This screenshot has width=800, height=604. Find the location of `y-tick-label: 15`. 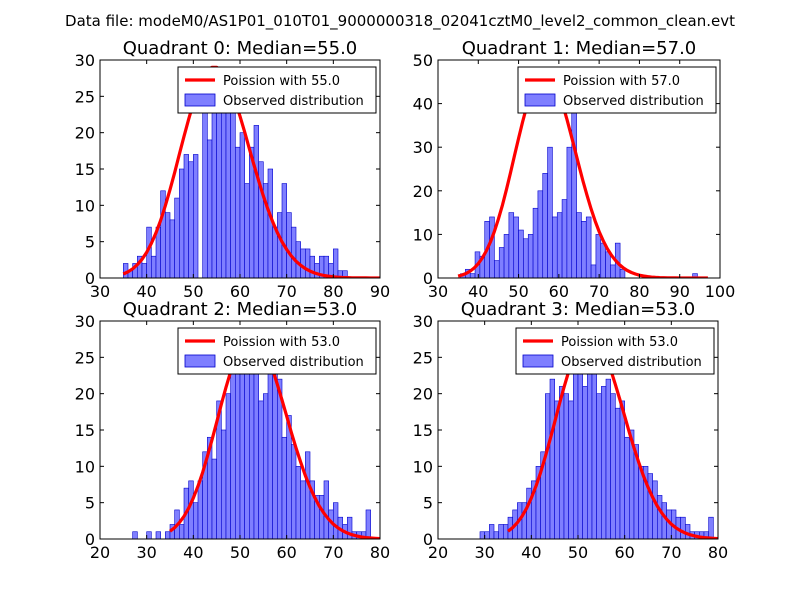

y-tick-label: 15 is located at coordinates (423, 430).